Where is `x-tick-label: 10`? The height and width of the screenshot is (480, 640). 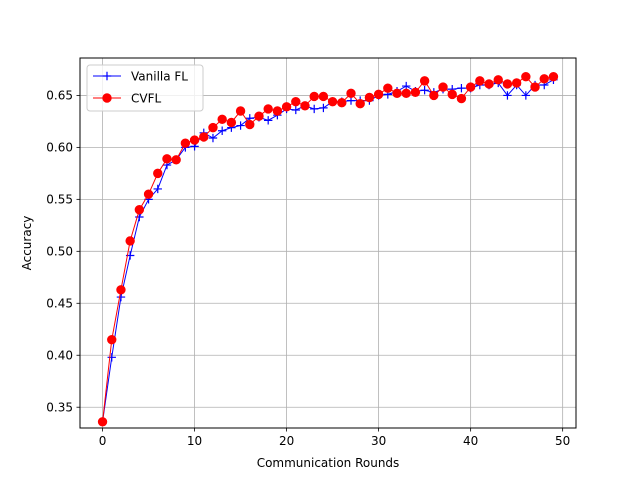 x-tick-label: 10 is located at coordinates (194, 441).